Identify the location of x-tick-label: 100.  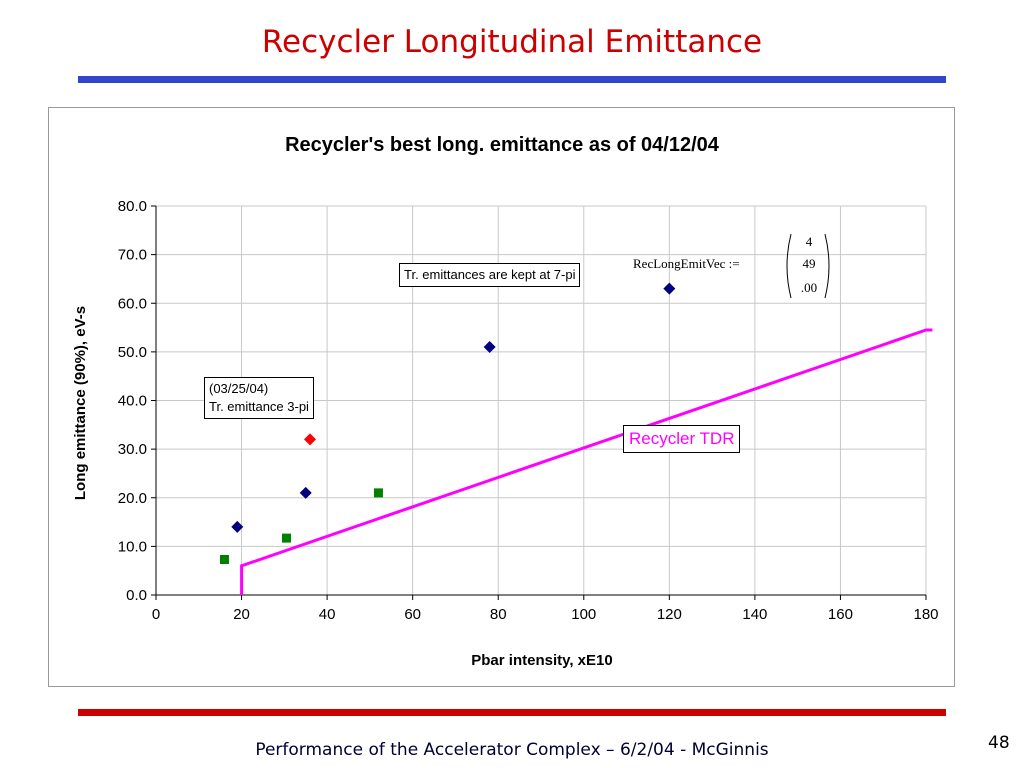
(583, 614).